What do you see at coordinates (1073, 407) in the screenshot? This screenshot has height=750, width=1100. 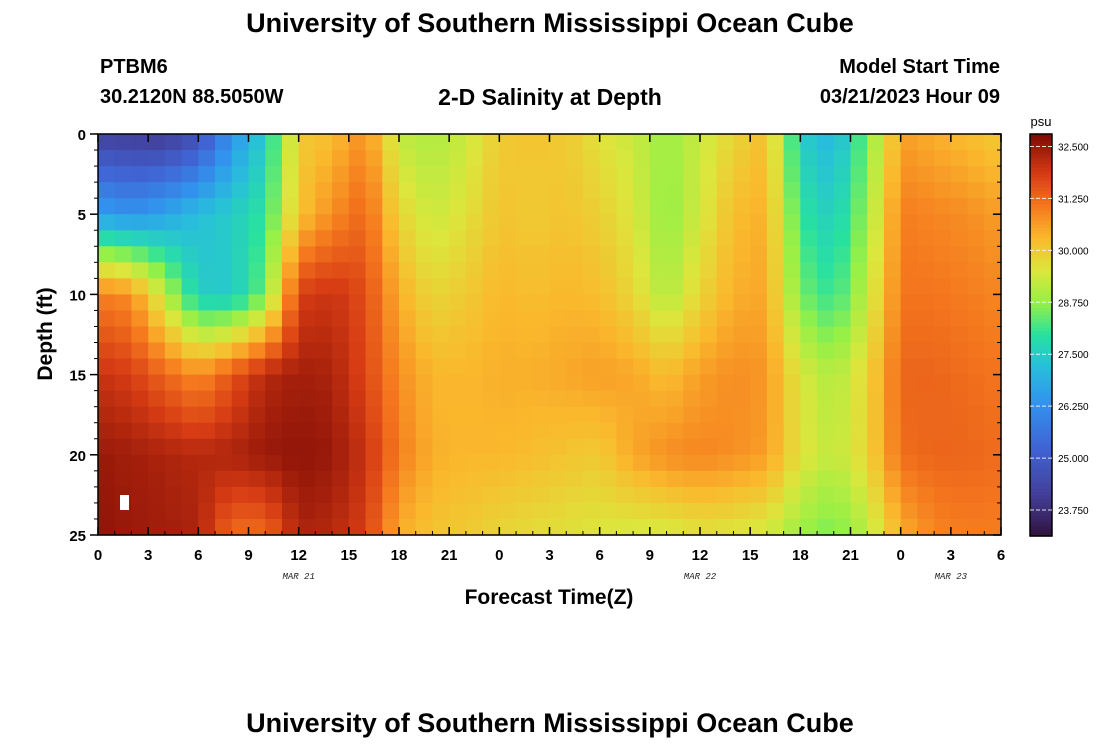 I see `colorbar-tick-label: 26.250` at bounding box center [1073, 407].